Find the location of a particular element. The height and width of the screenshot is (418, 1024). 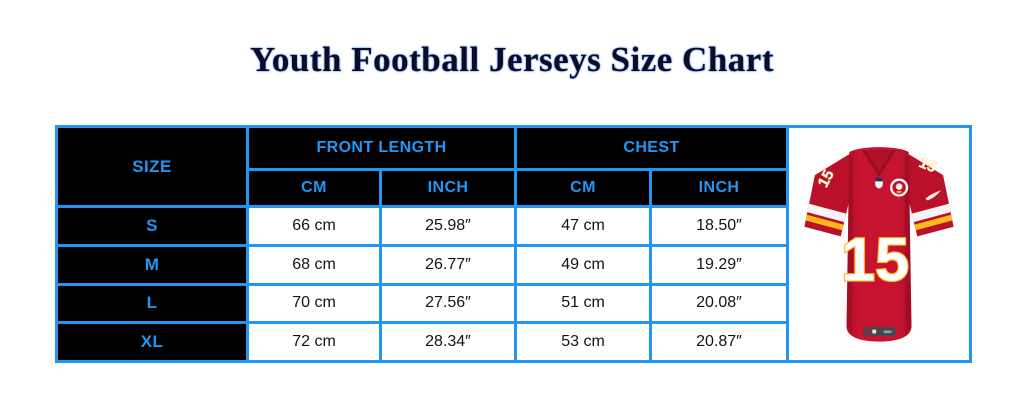

football-jersey-graphic: 15 15 15 is located at coordinates (879, 244).